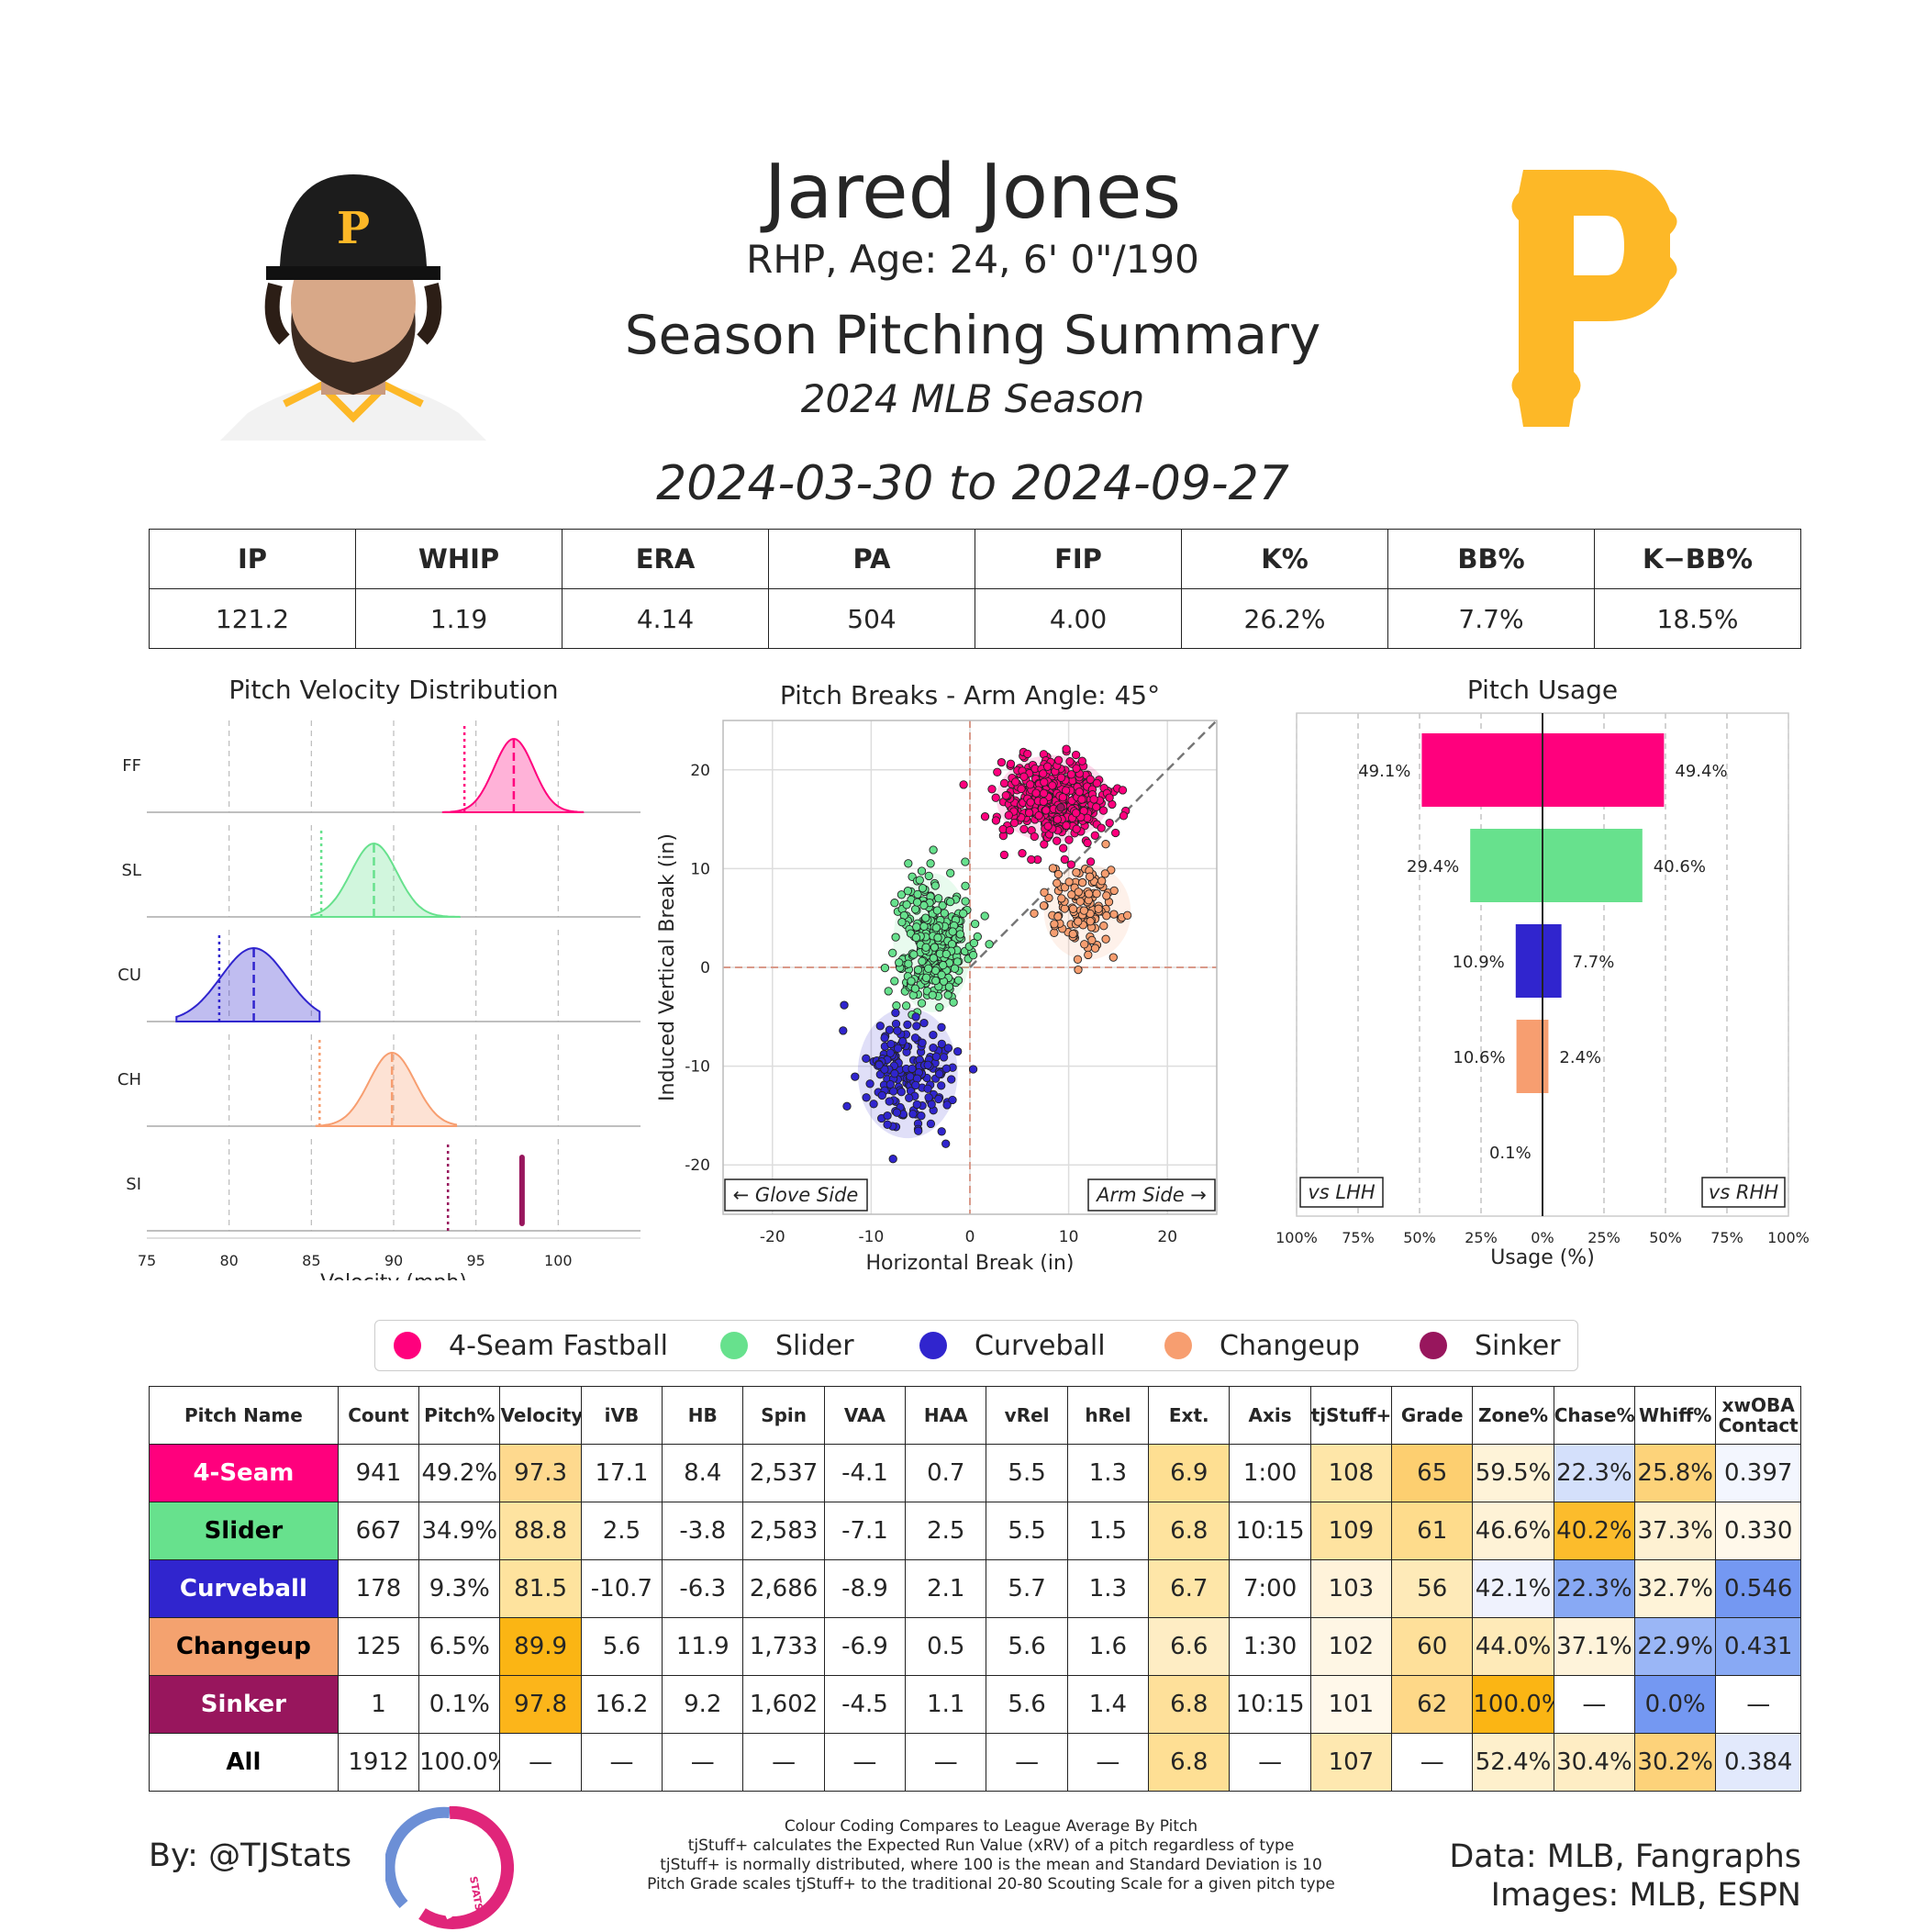 This screenshot has height=1932, width=1927. What do you see at coordinates (1270, 1473) in the screenshot?
I see `pitch-table-cell: 1:00` at bounding box center [1270, 1473].